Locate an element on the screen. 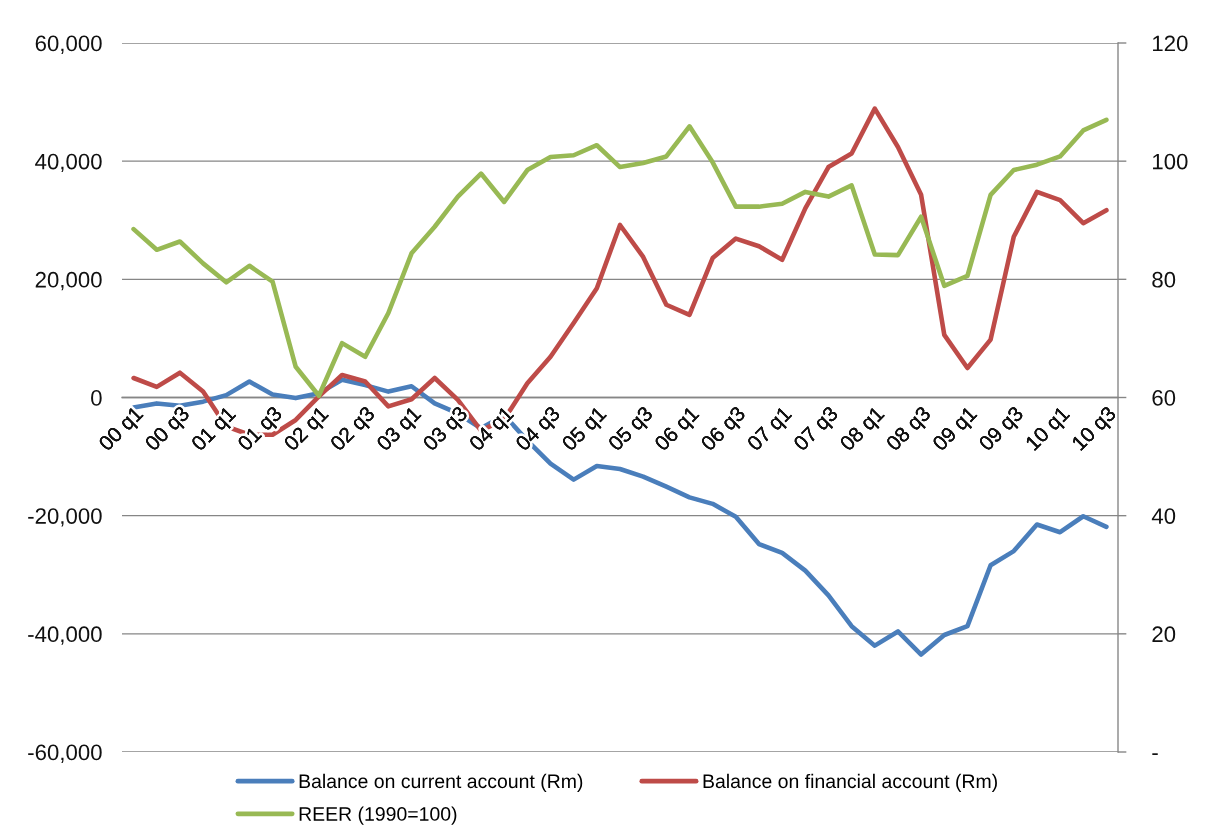  y2-tick-label: 60 is located at coordinates (1164, 398).